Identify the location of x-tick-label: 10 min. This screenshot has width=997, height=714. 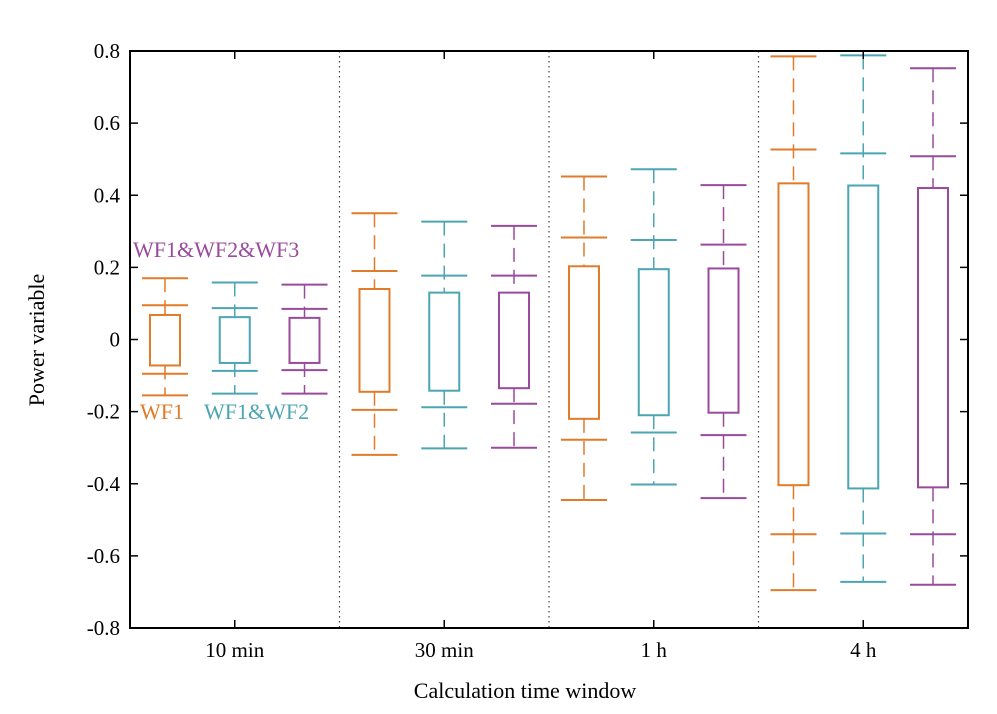
(234, 650).